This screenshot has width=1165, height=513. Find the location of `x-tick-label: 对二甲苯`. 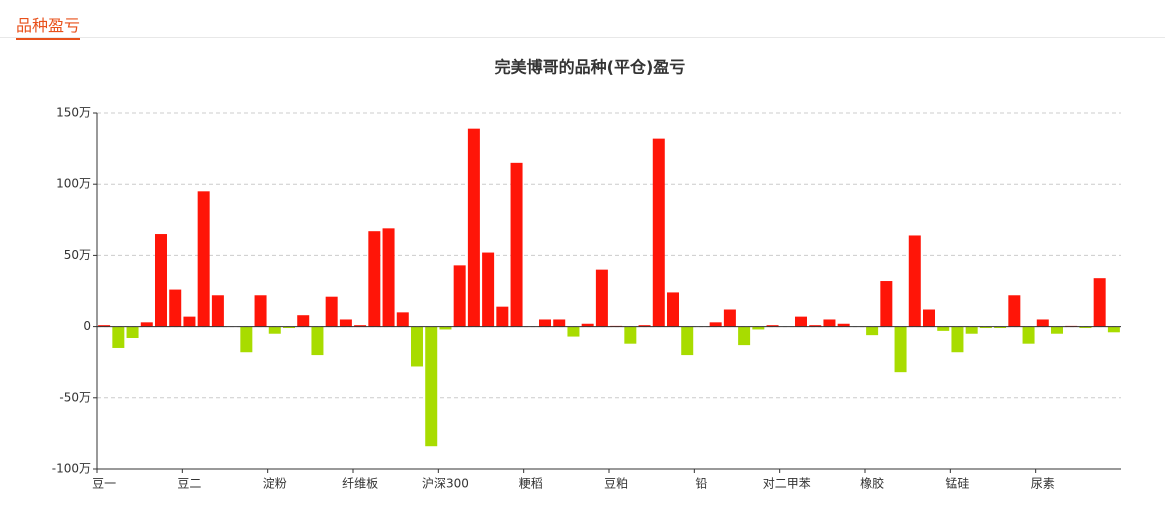

x-tick-label: 对二甲苯 is located at coordinates (787, 484).